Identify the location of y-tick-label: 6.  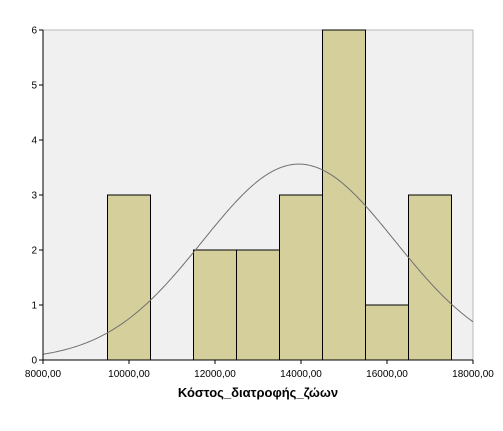
(34, 31).